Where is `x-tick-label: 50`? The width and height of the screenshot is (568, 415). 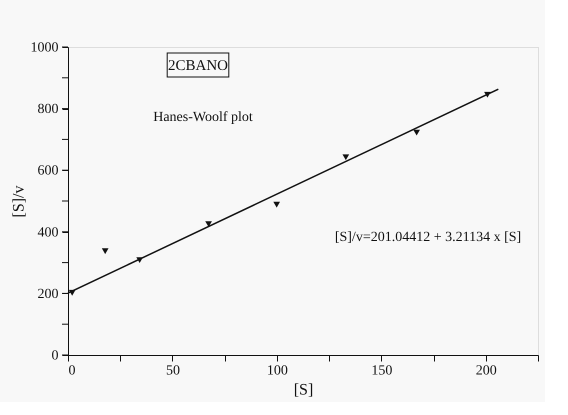 x-tick-label: 50 is located at coordinates (173, 371).